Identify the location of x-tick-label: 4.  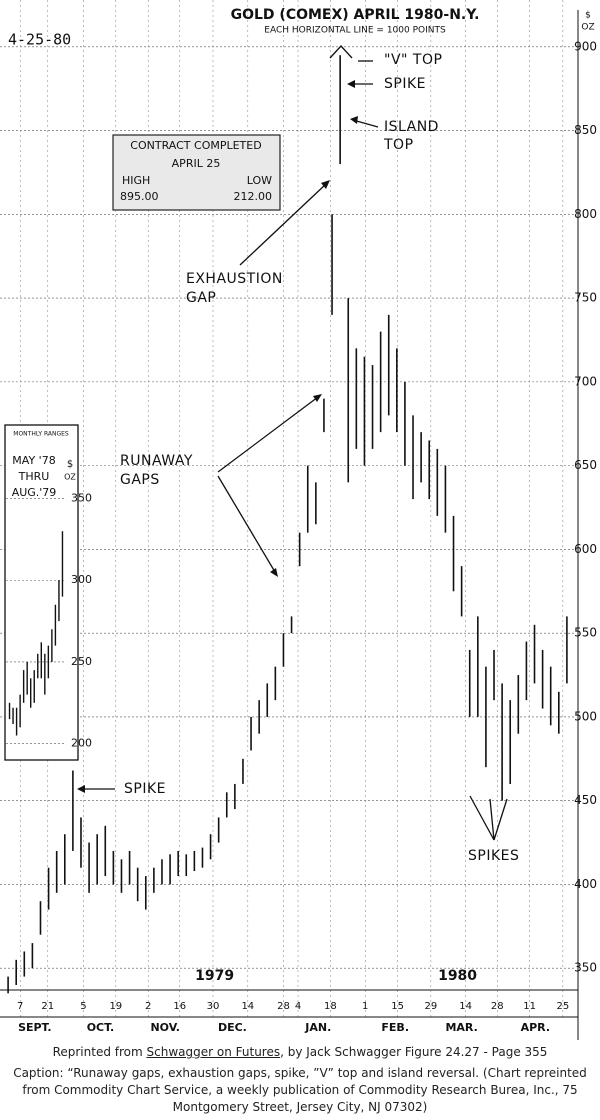
(298, 1006).